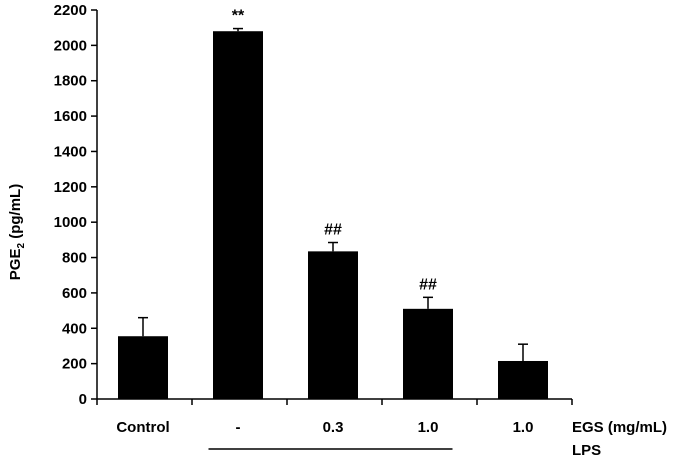  I want to click on y-tick-label: 1600, so click(70, 116).